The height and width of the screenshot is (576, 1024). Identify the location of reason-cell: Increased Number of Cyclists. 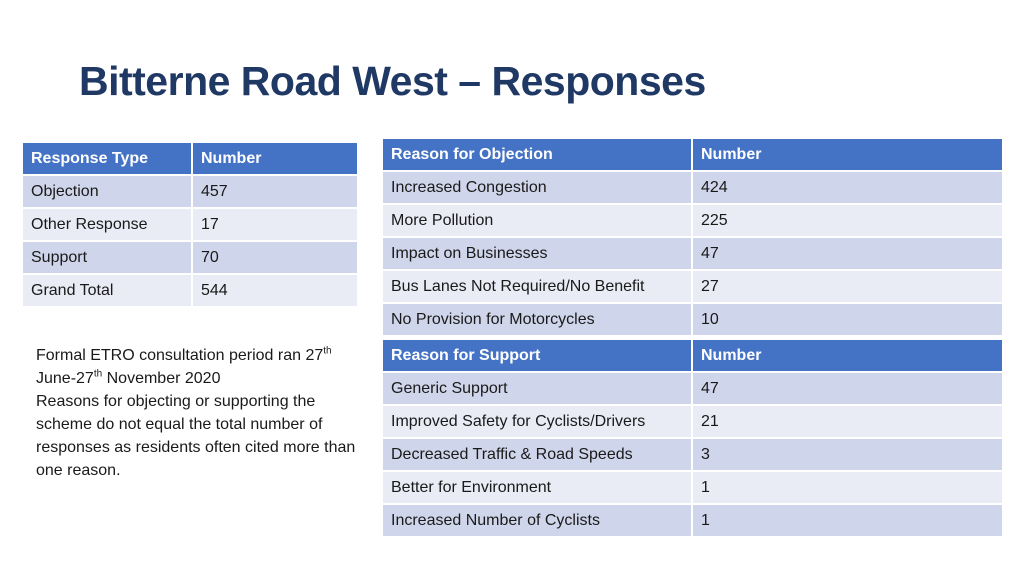
(537, 520).